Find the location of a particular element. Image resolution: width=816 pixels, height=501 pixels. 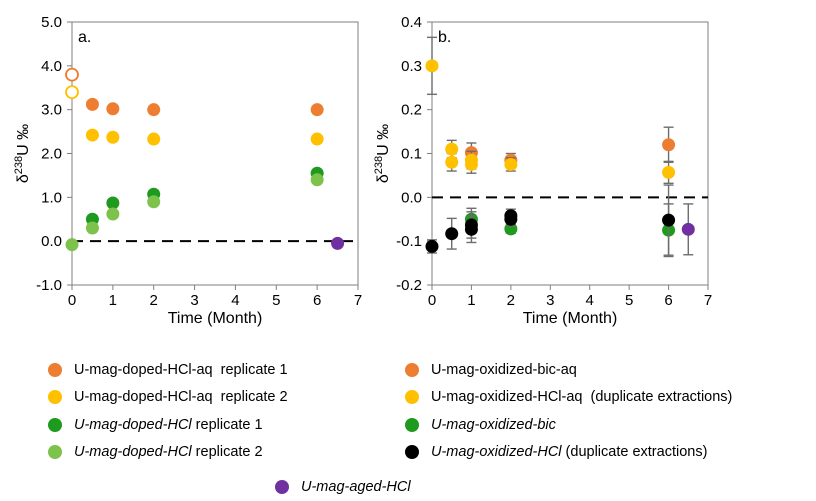

y-tick-label: -0.1 is located at coordinates (409, 241).